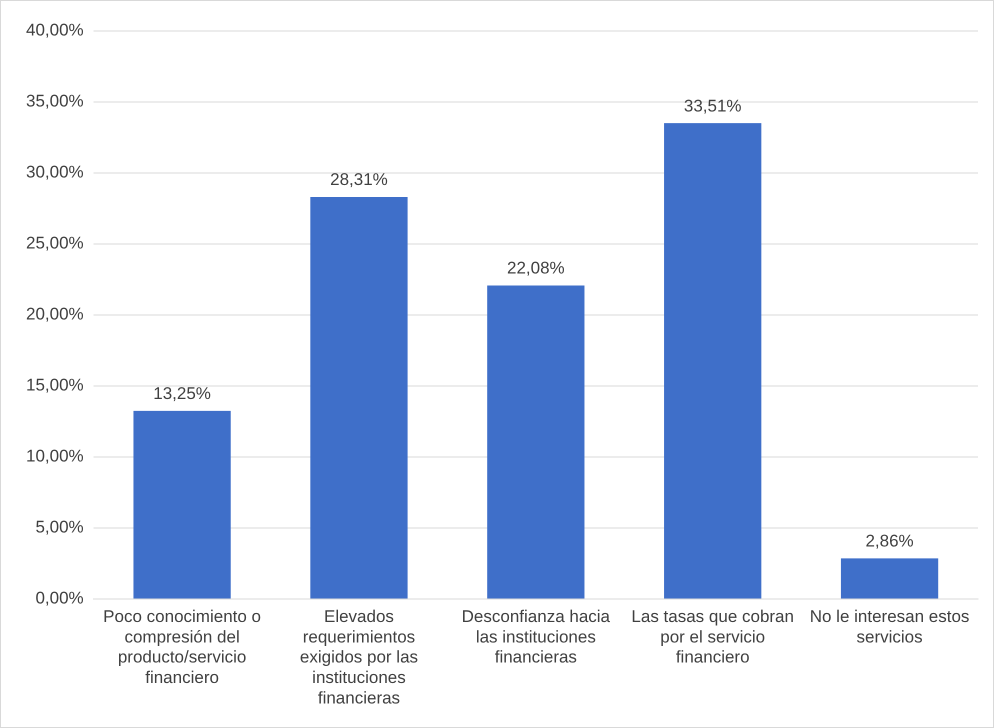 The width and height of the screenshot is (994, 728). Describe the element at coordinates (712, 636) in the screenshot. I see `x-tick-label: Las tasas que cobran por el servicio financiero` at that location.